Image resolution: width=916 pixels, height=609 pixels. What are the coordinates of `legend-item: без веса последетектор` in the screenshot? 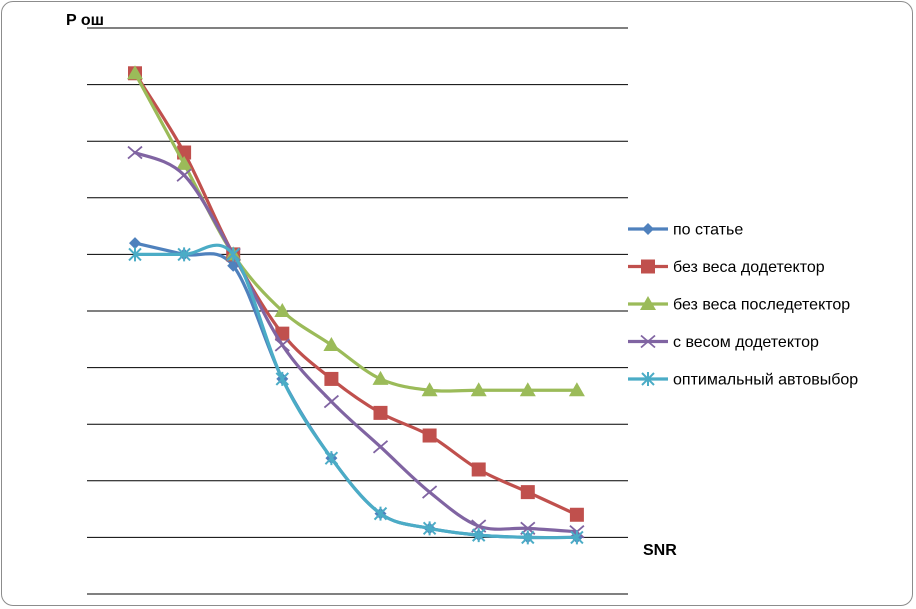 It's located at (739, 305).